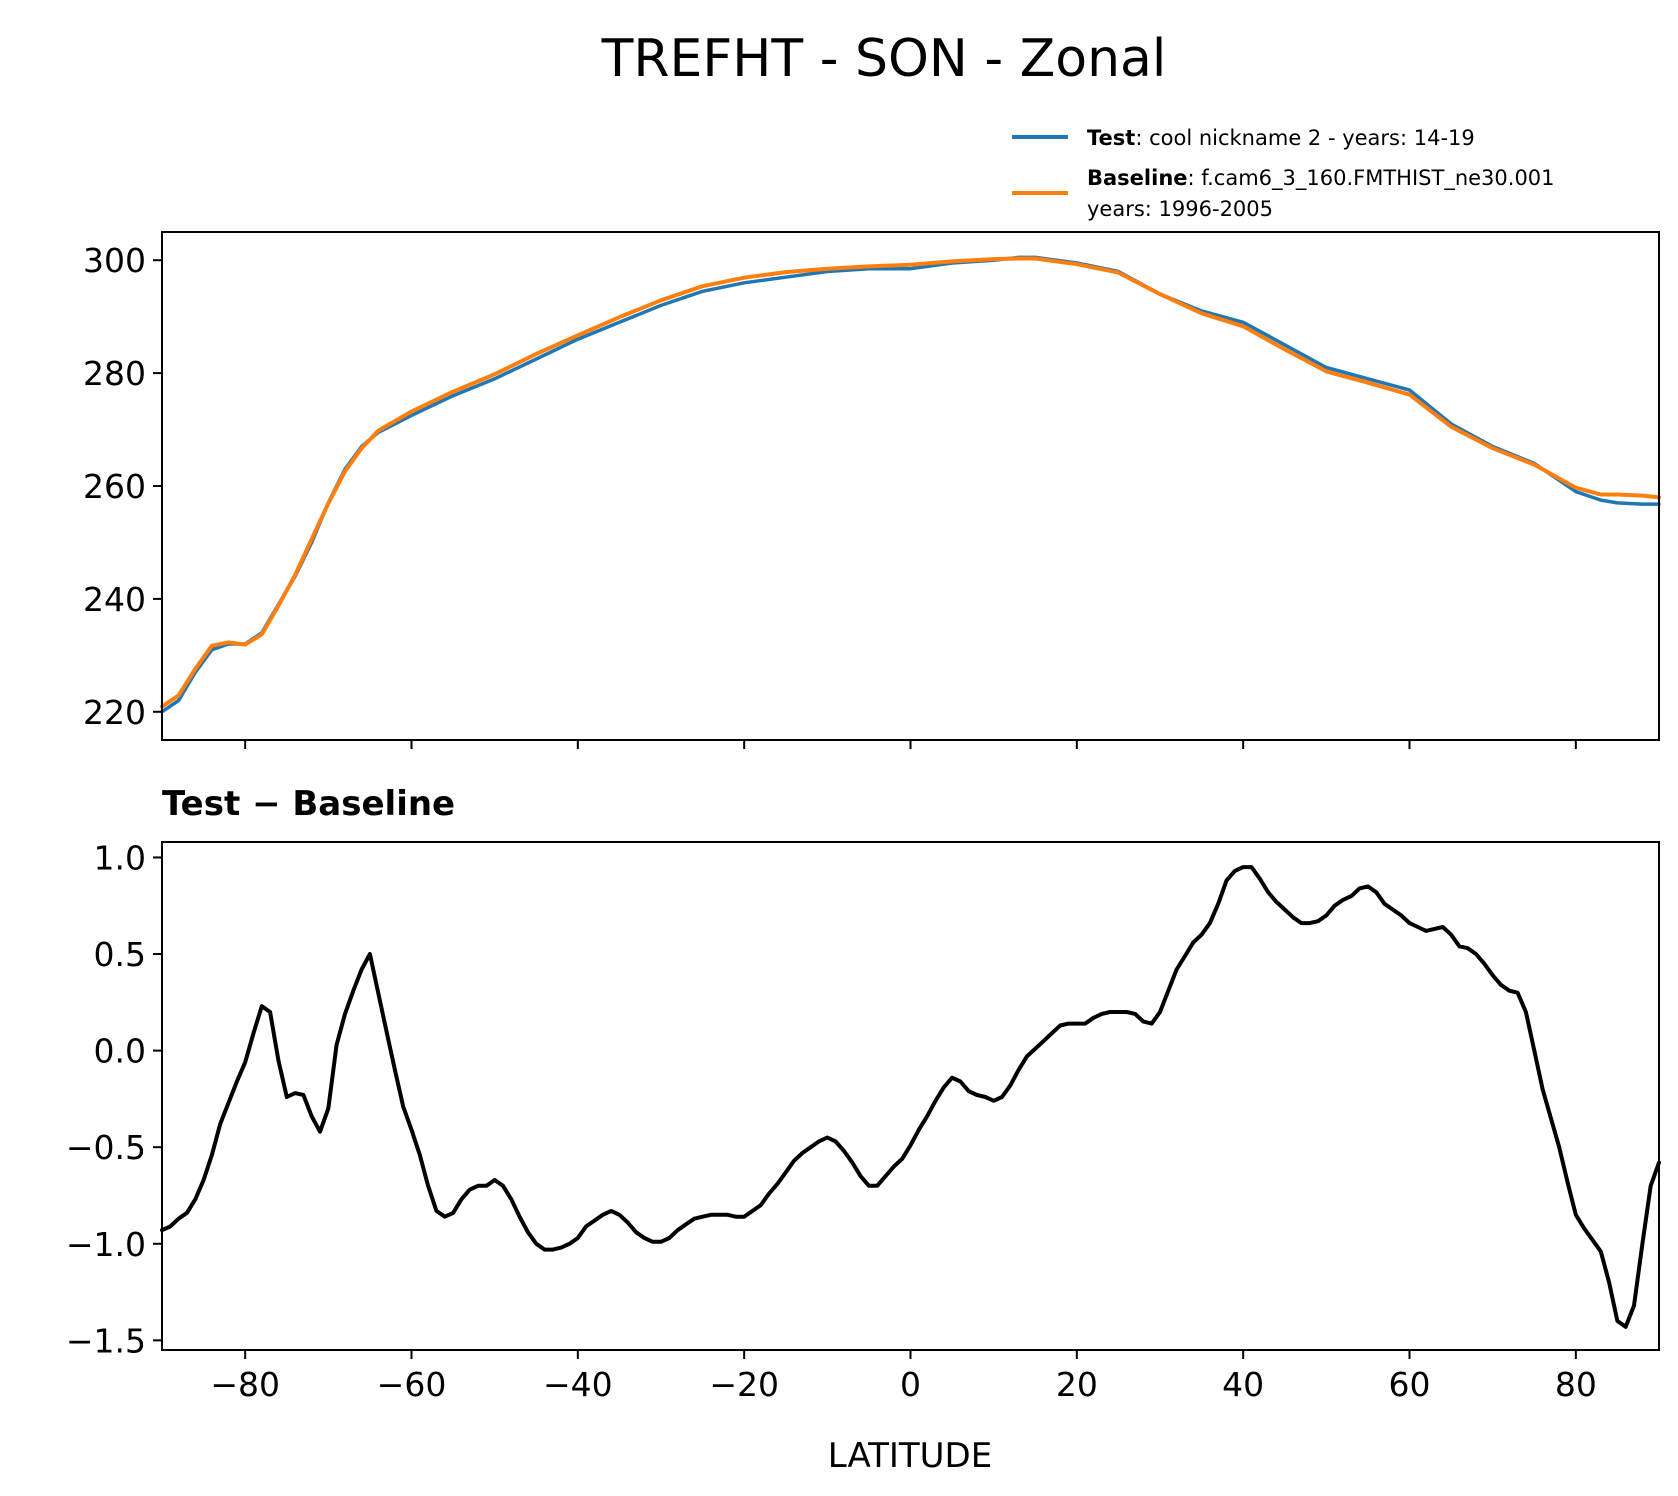 The width and height of the screenshot is (1678, 1496). I want to click on bottom-y-axis: 1.0 0.5 0.0 −0.5 −1.0 −1.5, so click(114, 1099).